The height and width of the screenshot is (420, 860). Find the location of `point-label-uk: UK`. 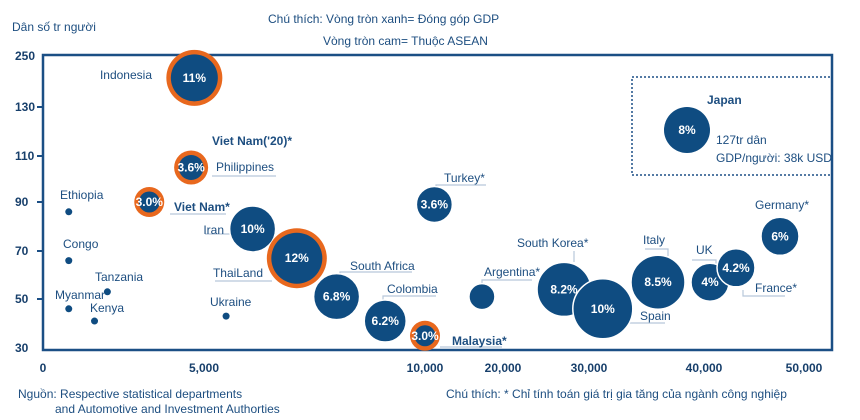

point-label-uk: UK is located at coordinates (704, 250).